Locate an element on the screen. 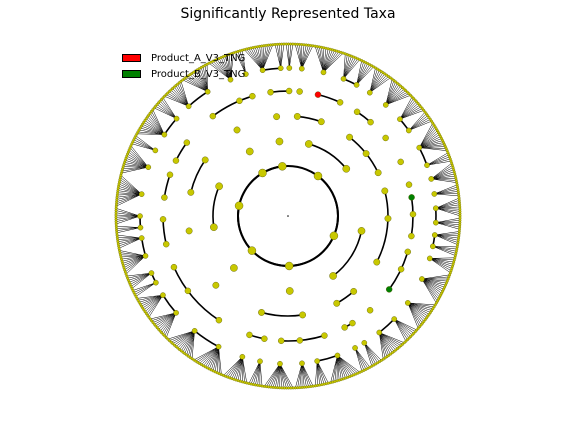 The height and width of the screenshot is (437, 576). leaf-node is located at coordinates (293, 44).